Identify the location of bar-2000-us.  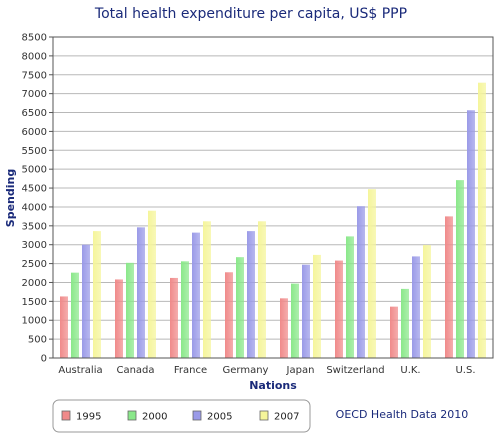
(460, 269).